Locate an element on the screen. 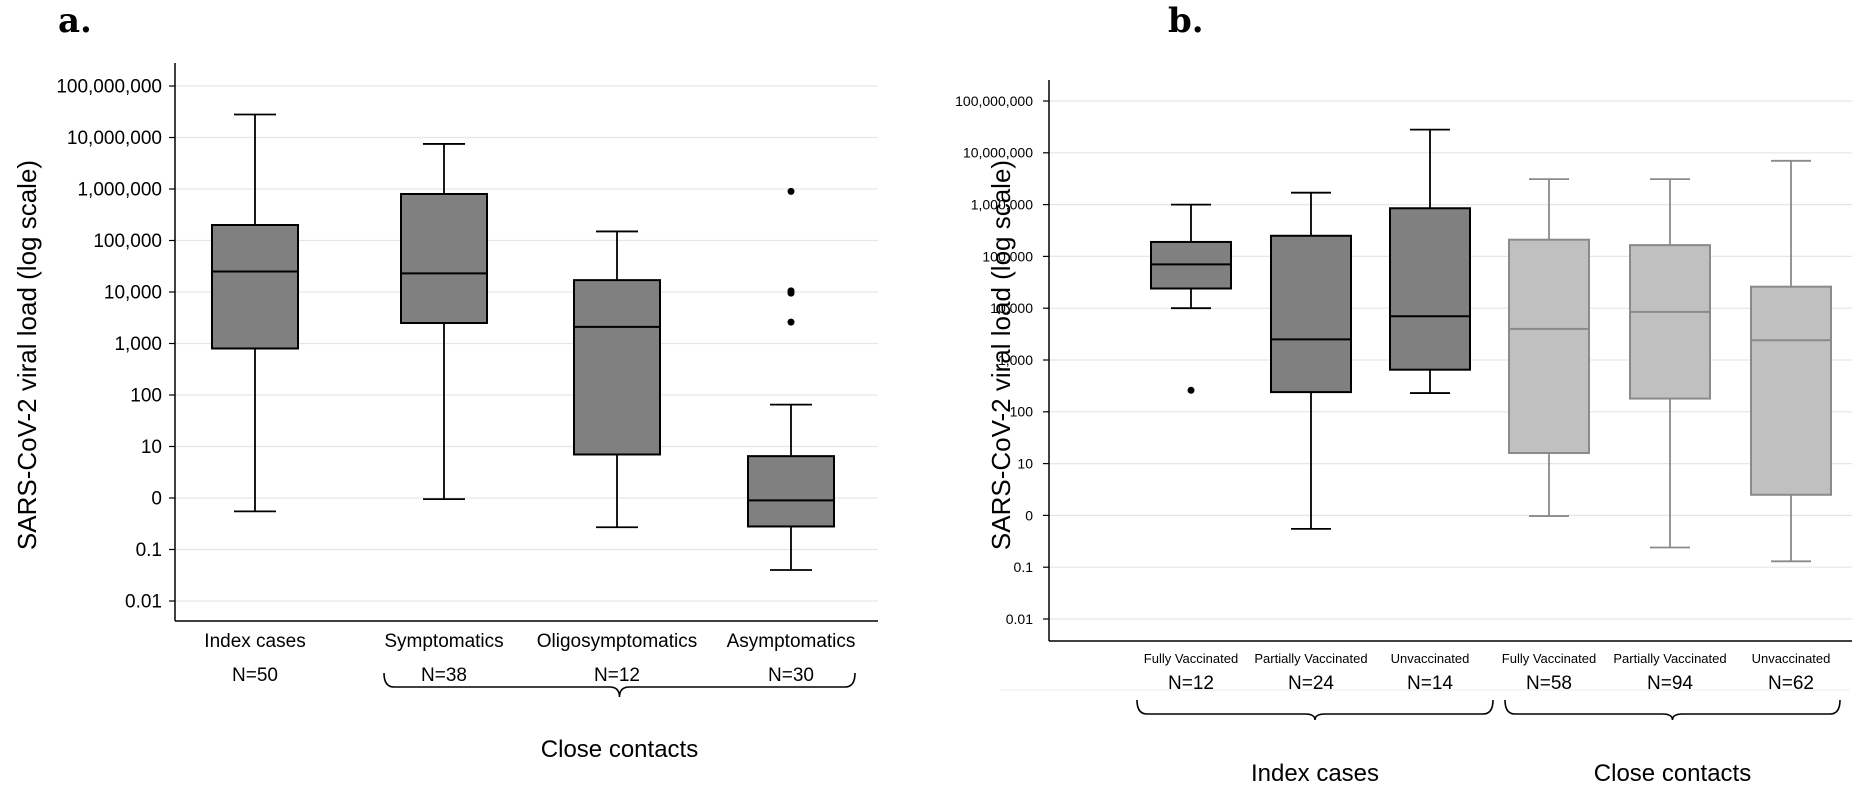 The image size is (1875, 788). n-label: N=94 is located at coordinates (1670, 683).